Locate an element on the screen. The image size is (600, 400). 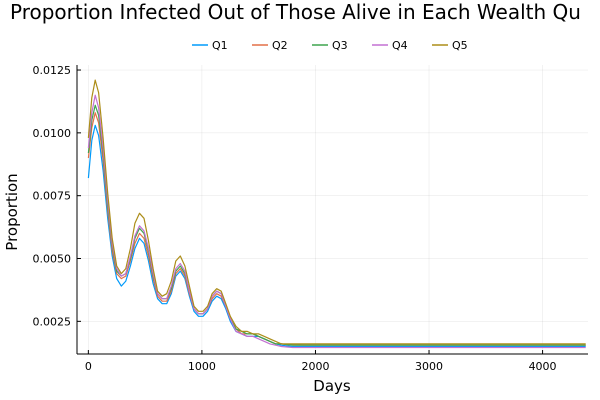
legend-item-q2: Q2 is located at coordinates (270, 45).